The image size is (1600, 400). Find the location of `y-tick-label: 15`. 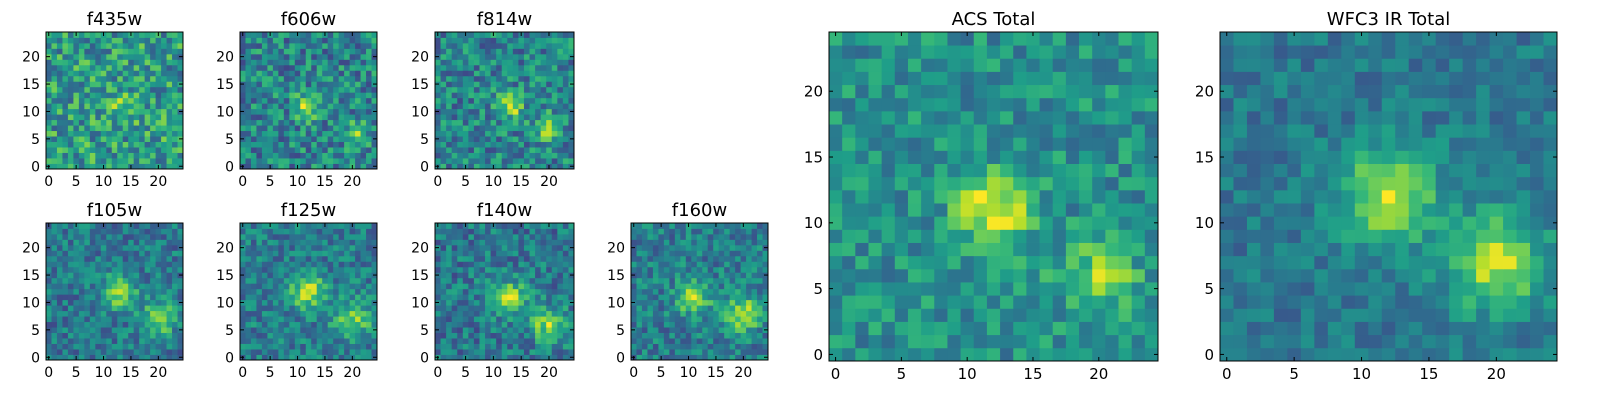

y-tick-label: 15 is located at coordinates (31, 276).